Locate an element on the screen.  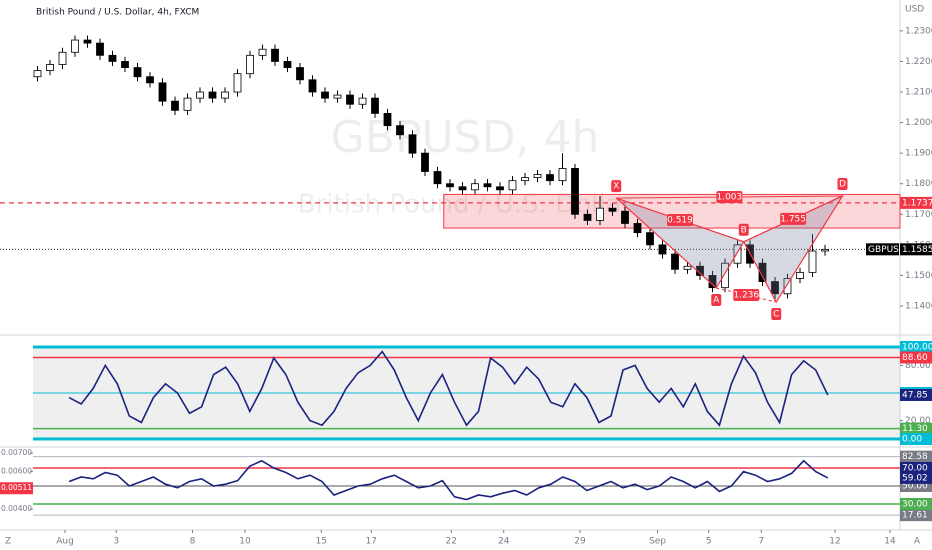
ratio-label: 1.003 is located at coordinates (729, 198).